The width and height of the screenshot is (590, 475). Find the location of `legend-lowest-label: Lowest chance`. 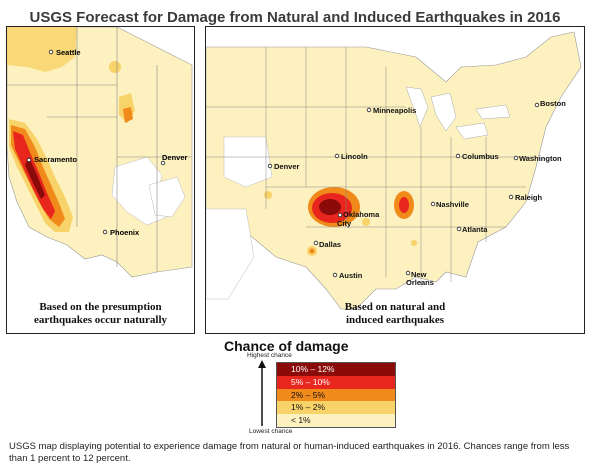

legend-lowest-label: Lowest chance is located at coordinates (271, 431).